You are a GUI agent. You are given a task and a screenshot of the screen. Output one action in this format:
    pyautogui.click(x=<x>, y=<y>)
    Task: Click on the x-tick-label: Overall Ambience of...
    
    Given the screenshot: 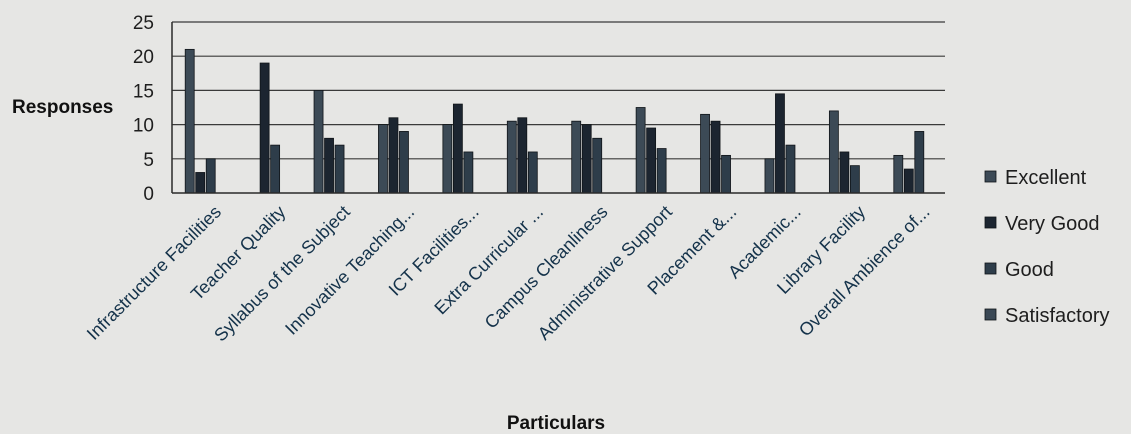 What is the action you would take?
    pyautogui.click(x=864, y=271)
    